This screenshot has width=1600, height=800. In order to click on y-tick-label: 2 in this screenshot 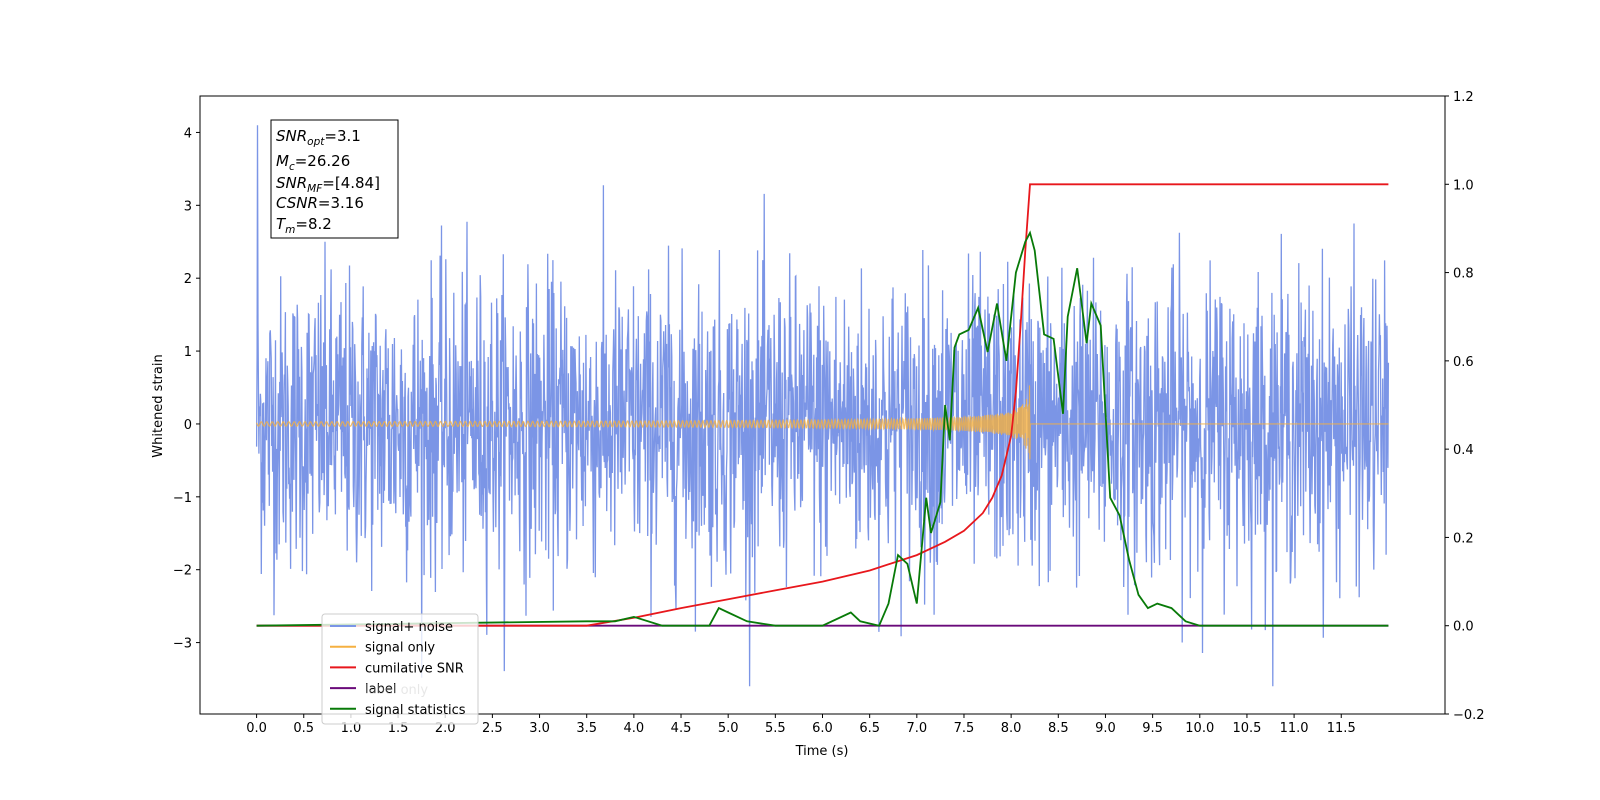, I will do `click(188, 279)`.